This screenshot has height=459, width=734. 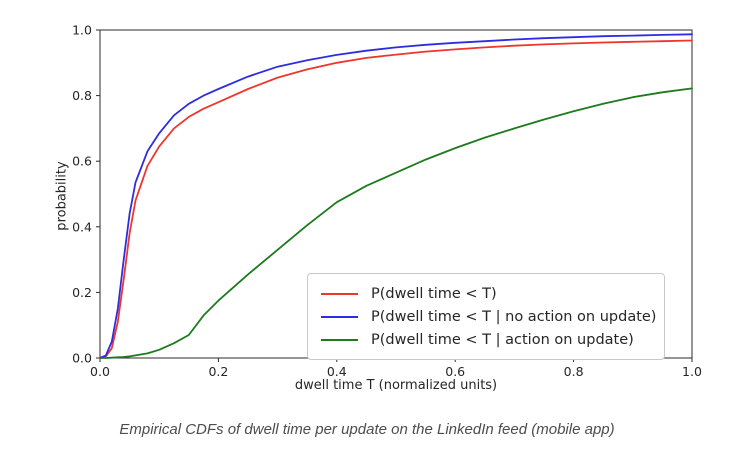 I want to click on legend-entry-0: P(dwell time < T), so click(x=487, y=293).